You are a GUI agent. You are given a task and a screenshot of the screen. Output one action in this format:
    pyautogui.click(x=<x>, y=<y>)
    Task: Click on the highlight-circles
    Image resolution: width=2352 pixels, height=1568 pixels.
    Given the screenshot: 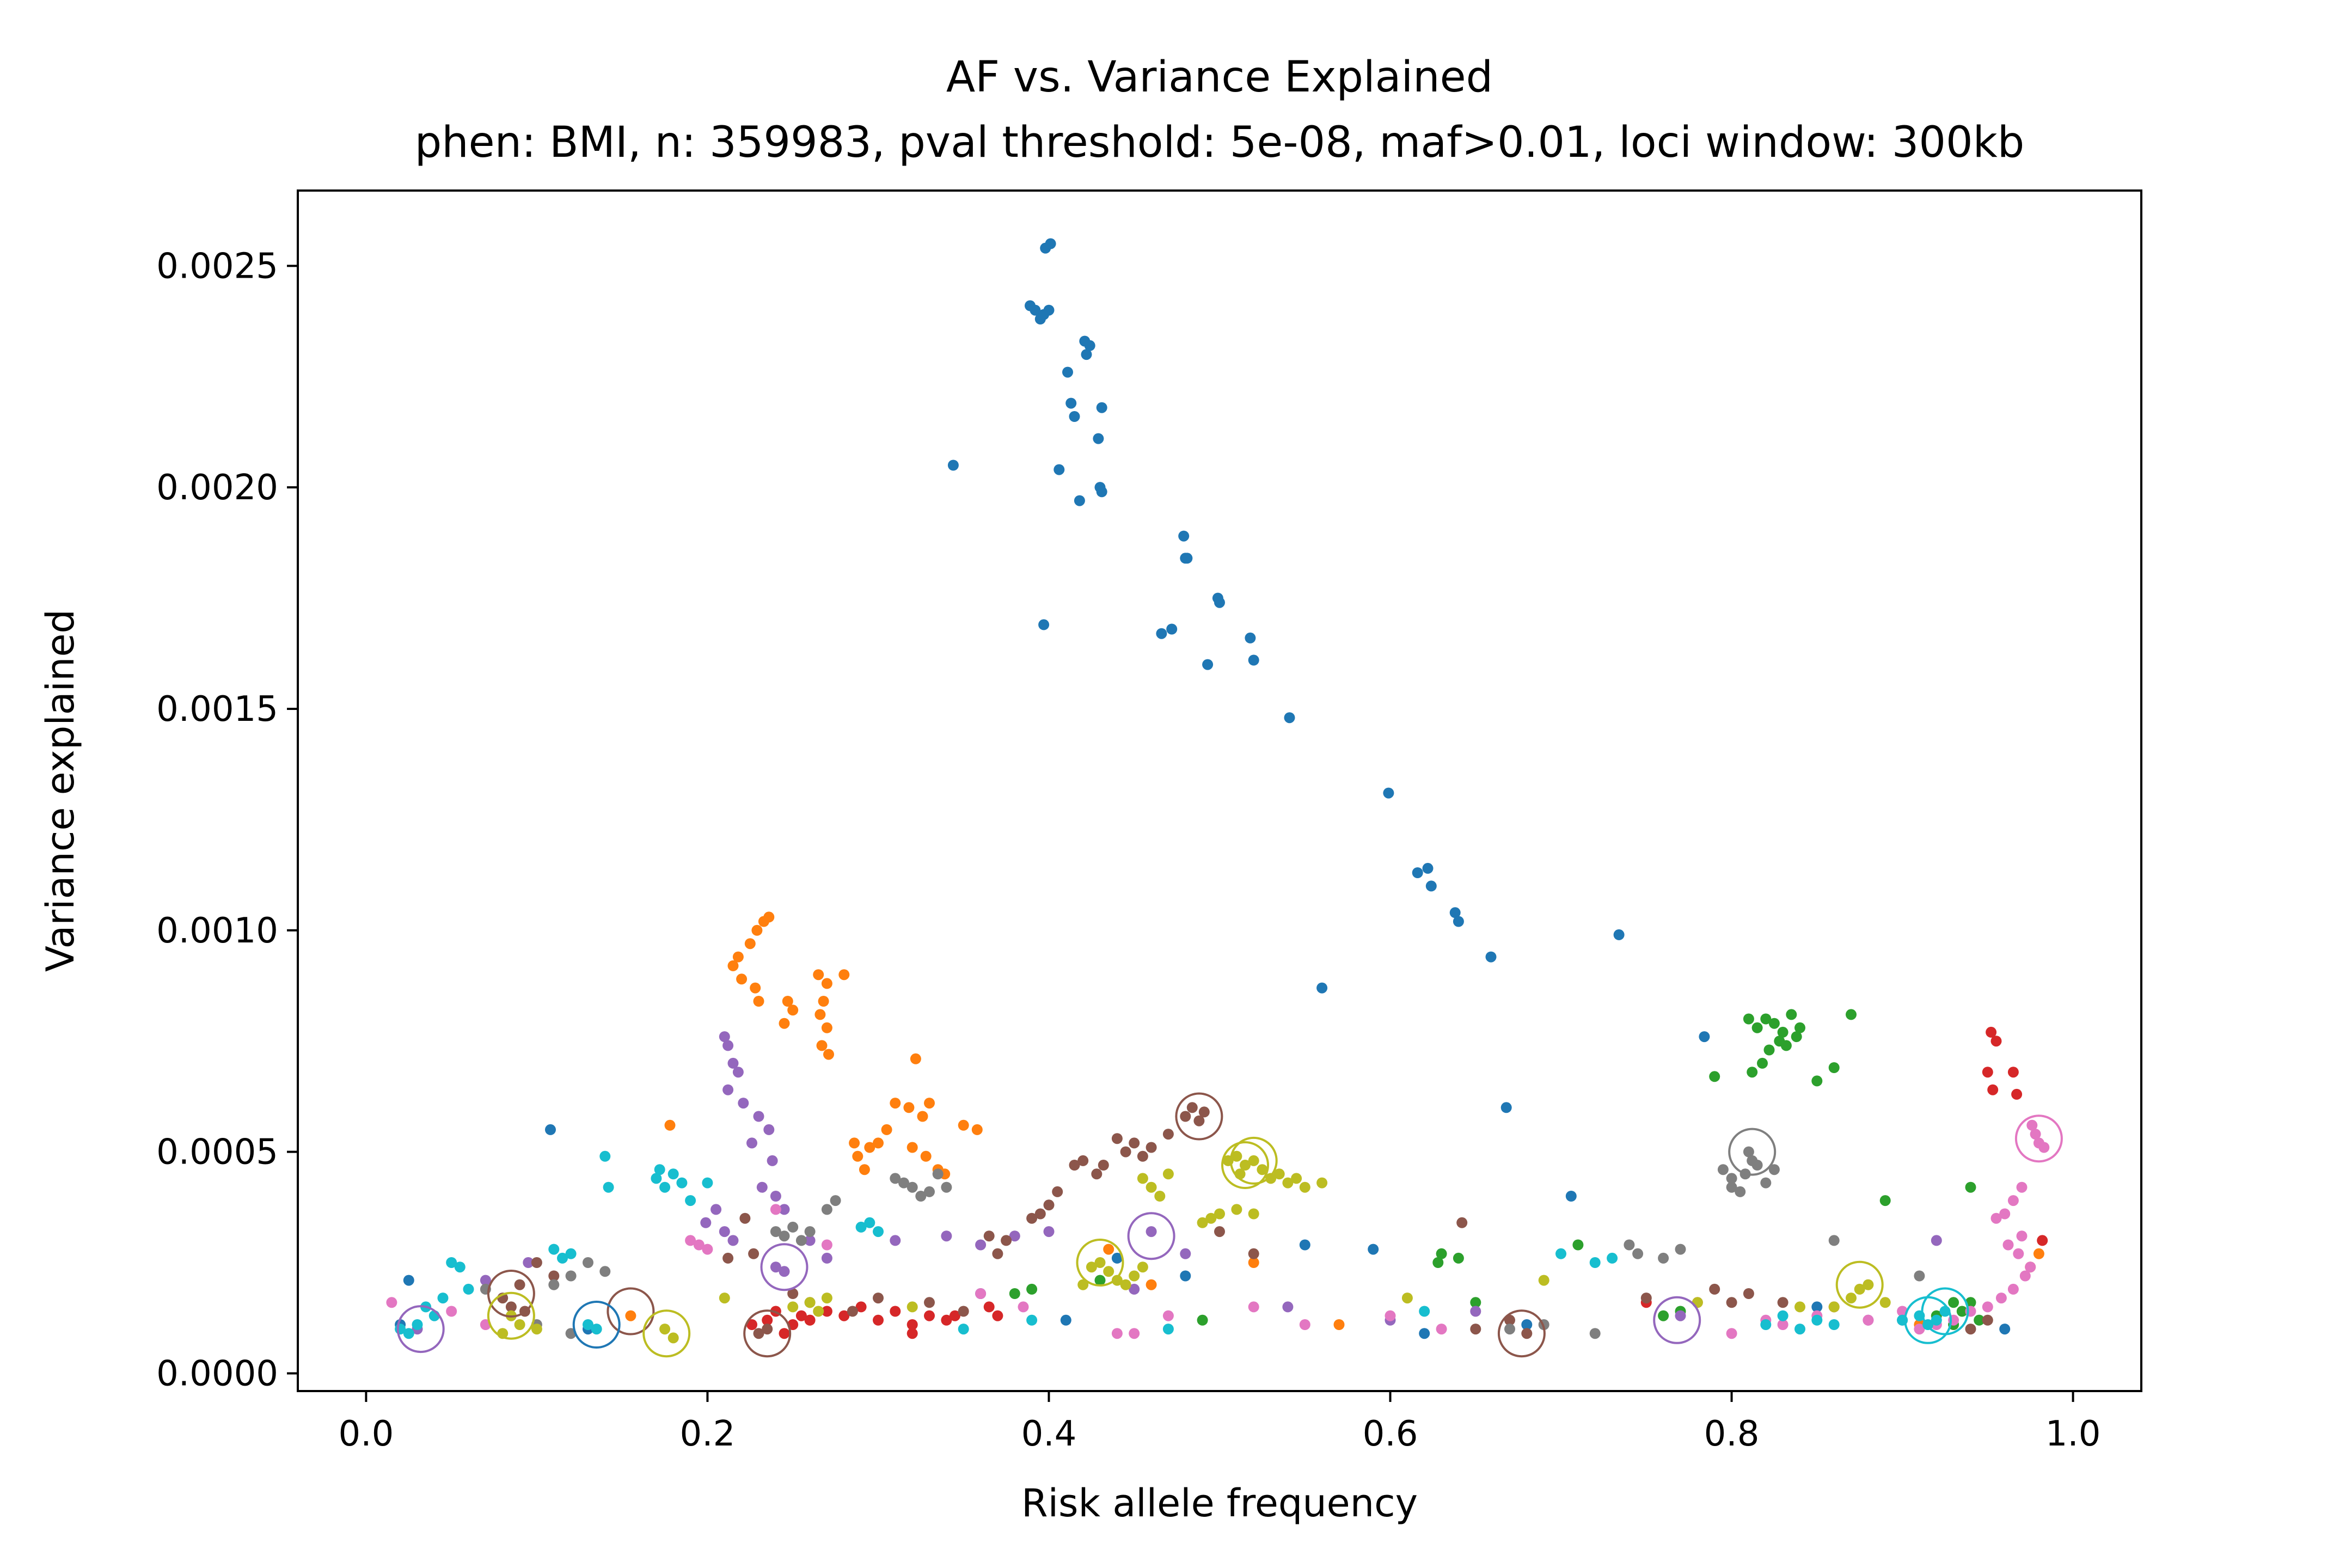 What is the action you would take?
    pyautogui.click(x=1229, y=1225)
    